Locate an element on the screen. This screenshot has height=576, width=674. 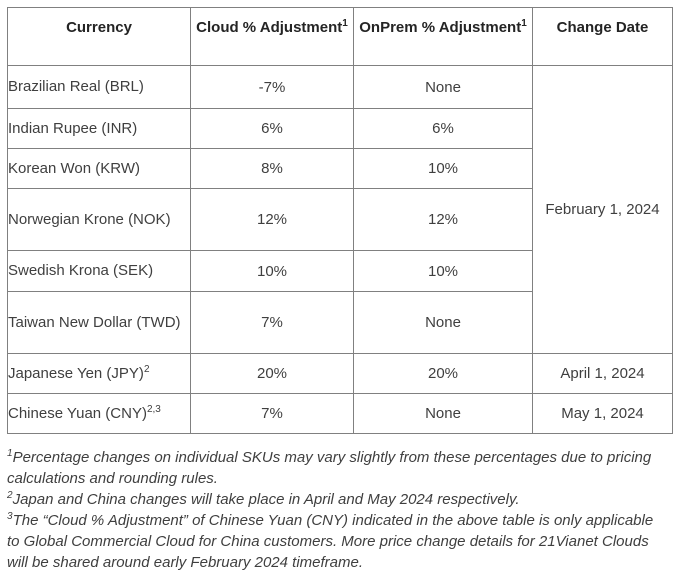
onprem-adjustment-cell: 20% is located at coordinates (443, 373).